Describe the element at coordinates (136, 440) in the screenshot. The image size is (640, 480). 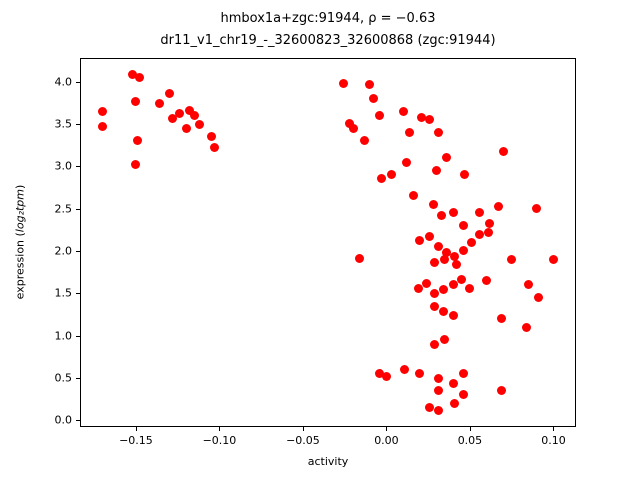
I see `x-tick-label: −0.15` at that location.